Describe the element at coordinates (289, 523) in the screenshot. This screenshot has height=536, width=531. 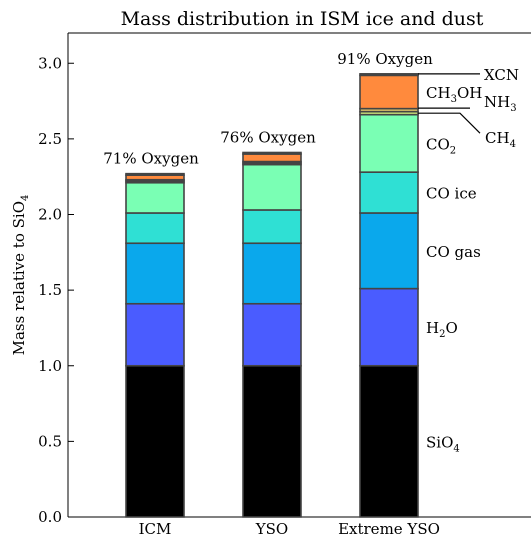
I see `x-axis: ICM YSO Extreme YSO` at that location.